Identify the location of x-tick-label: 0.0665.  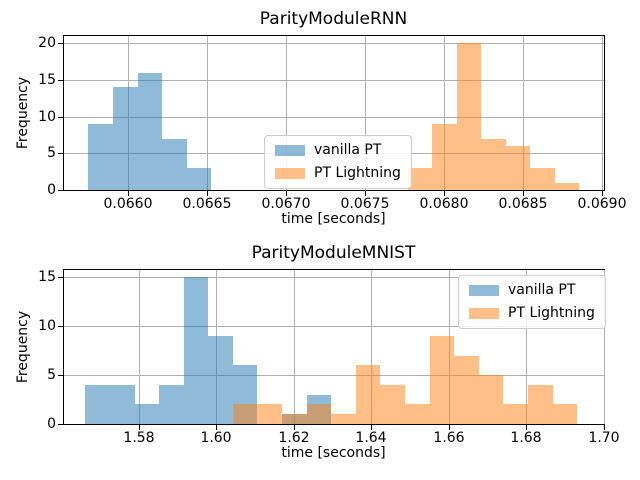
(207, 204).